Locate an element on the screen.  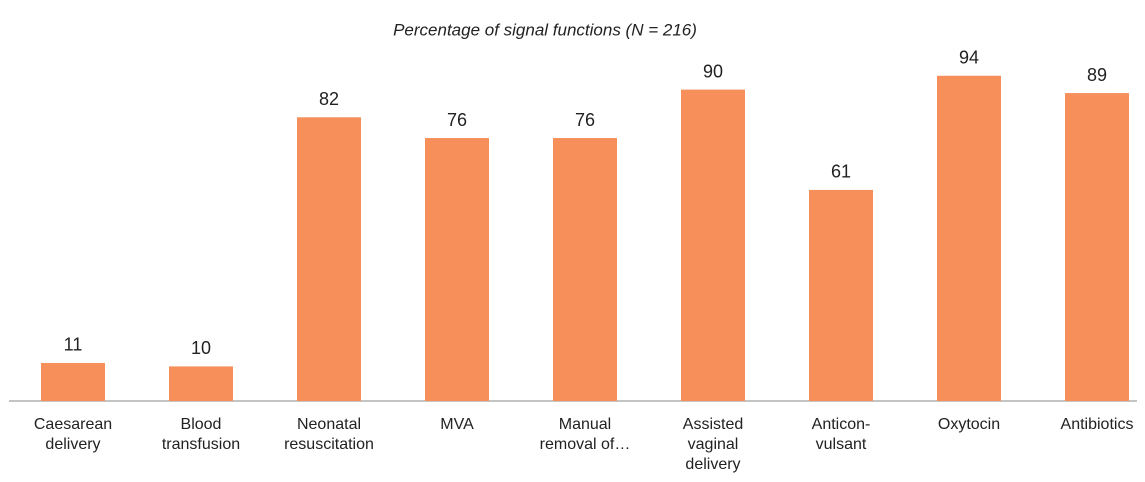
x-tick-label: Blood transfusion is located at coordinates (201, 434).